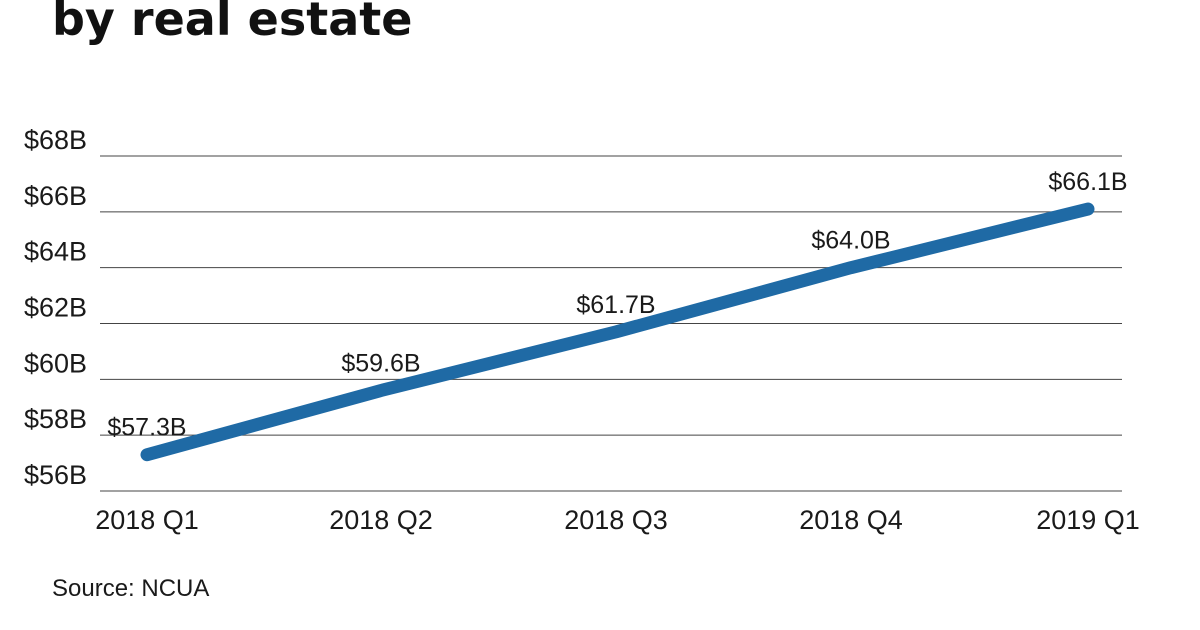 The height and width of the screenshot is (630, 1200). Describe the element at coordinates (55, 363) in the screenshot. I see `y-tick-label: $60B` at that location.